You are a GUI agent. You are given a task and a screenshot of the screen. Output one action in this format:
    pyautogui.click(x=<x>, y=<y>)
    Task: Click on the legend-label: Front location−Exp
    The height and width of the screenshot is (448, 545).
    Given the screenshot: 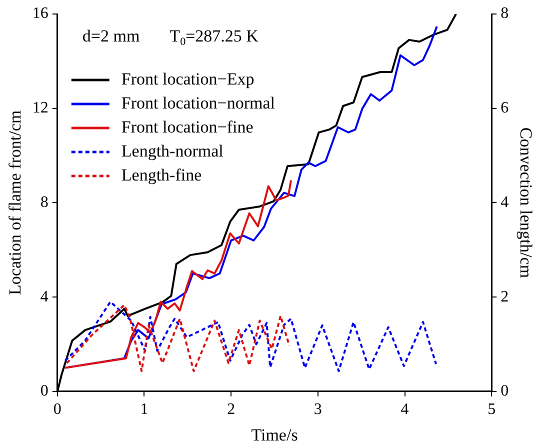 What is the action you would take?
    pyautogui.click(x=187, y=78)
    